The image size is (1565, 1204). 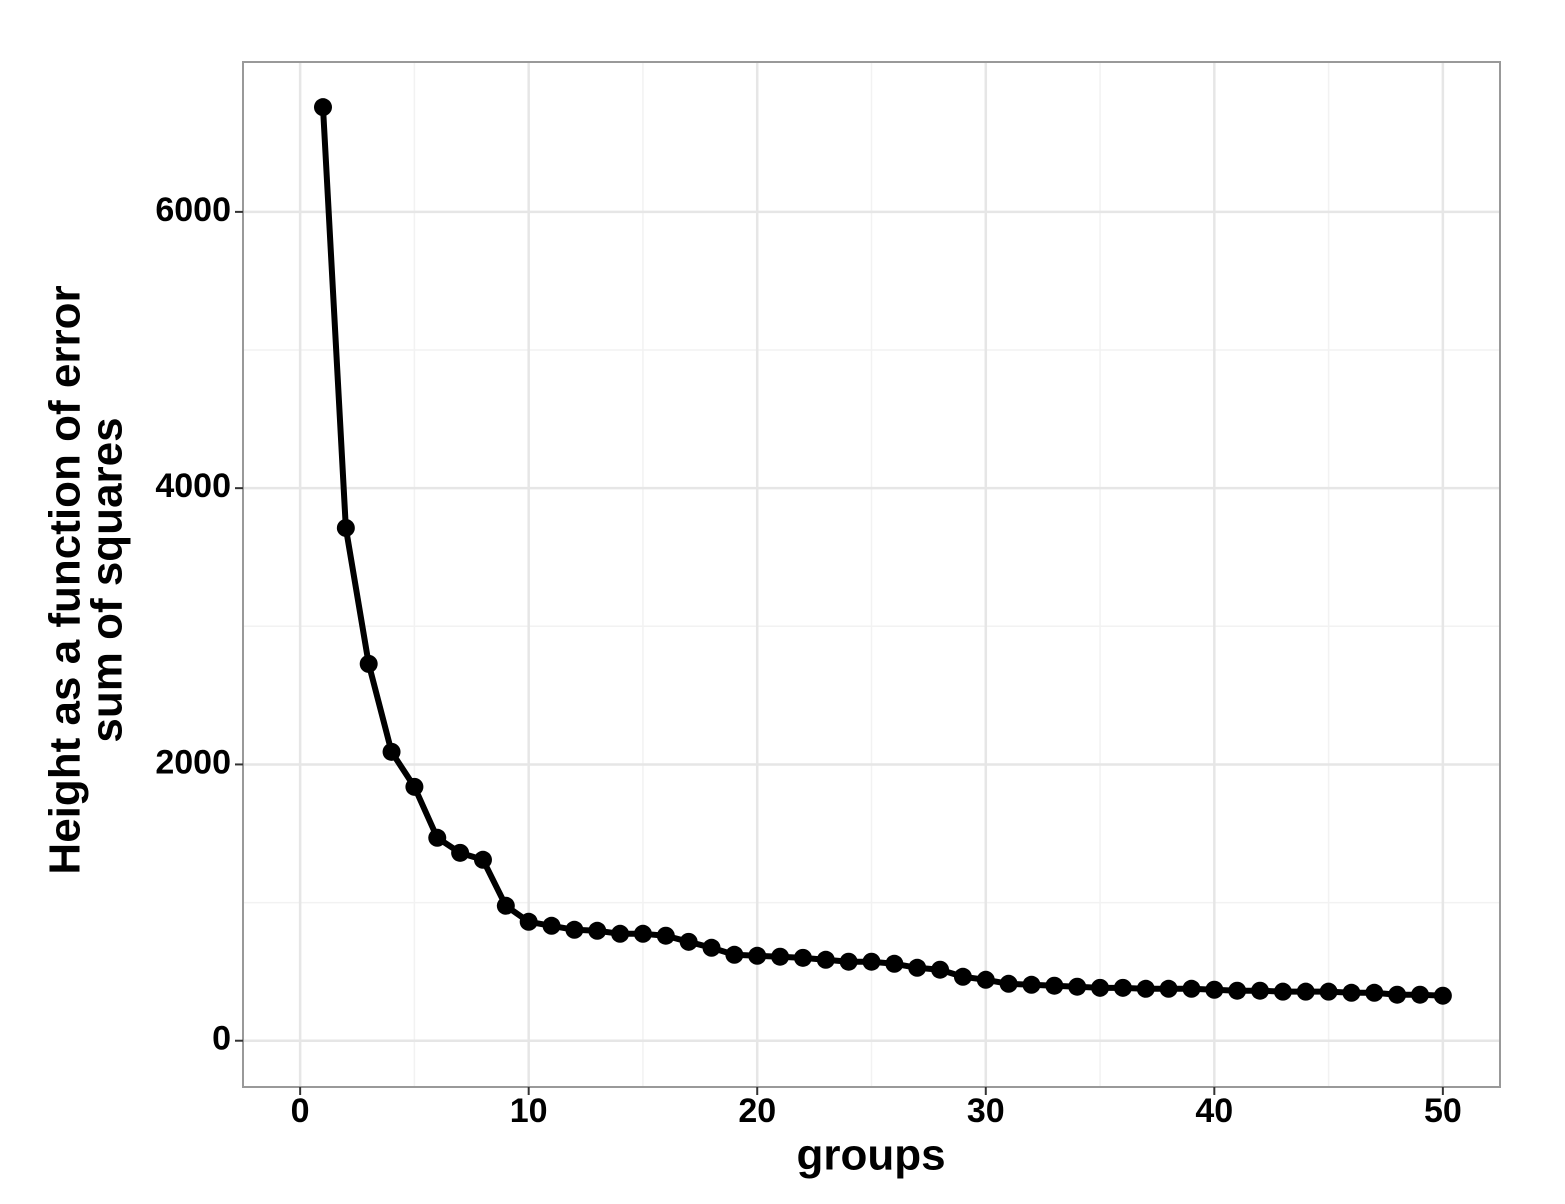 What do you see at coordinates (1214, 1111) in the screenshot?
I see `x-tick-label: 40` at bounding box center [1214, 1111].